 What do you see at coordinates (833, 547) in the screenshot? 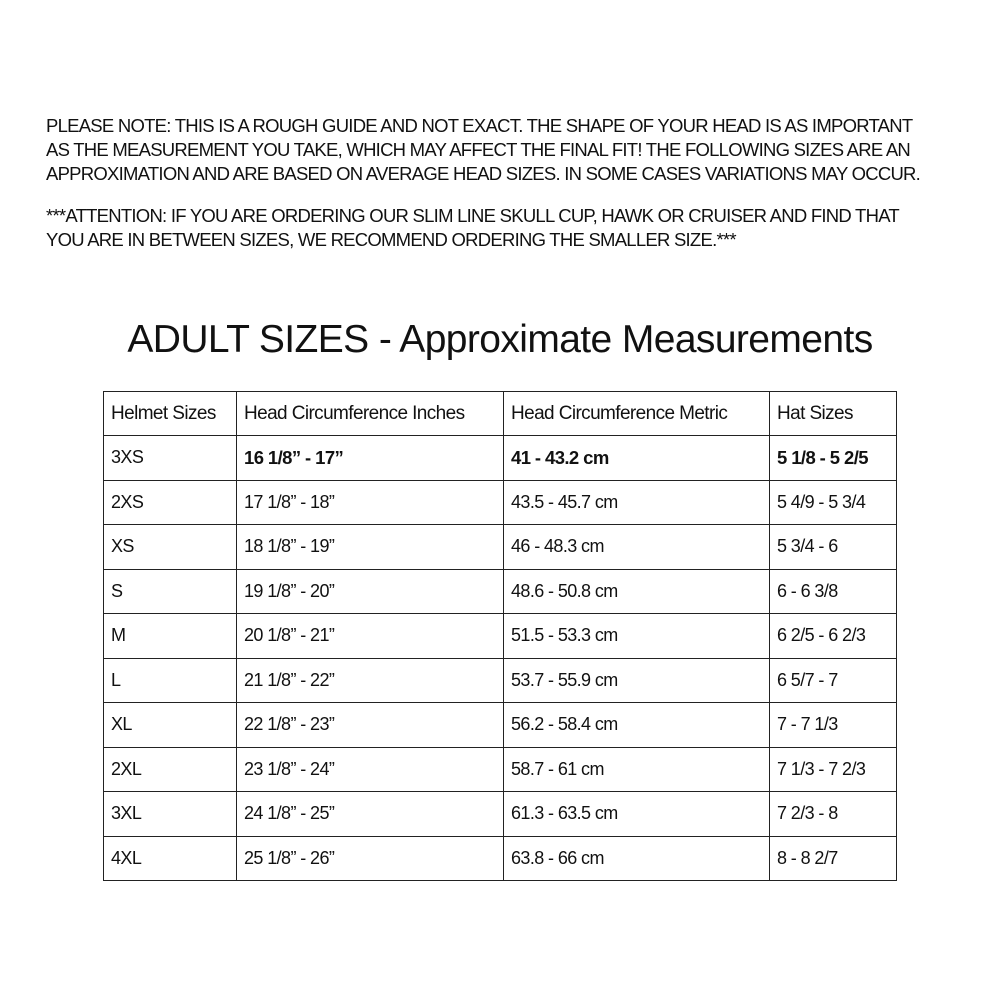
I see `hat-size-cell: 5 3/4 - 6` at bounding box center [833, 547].